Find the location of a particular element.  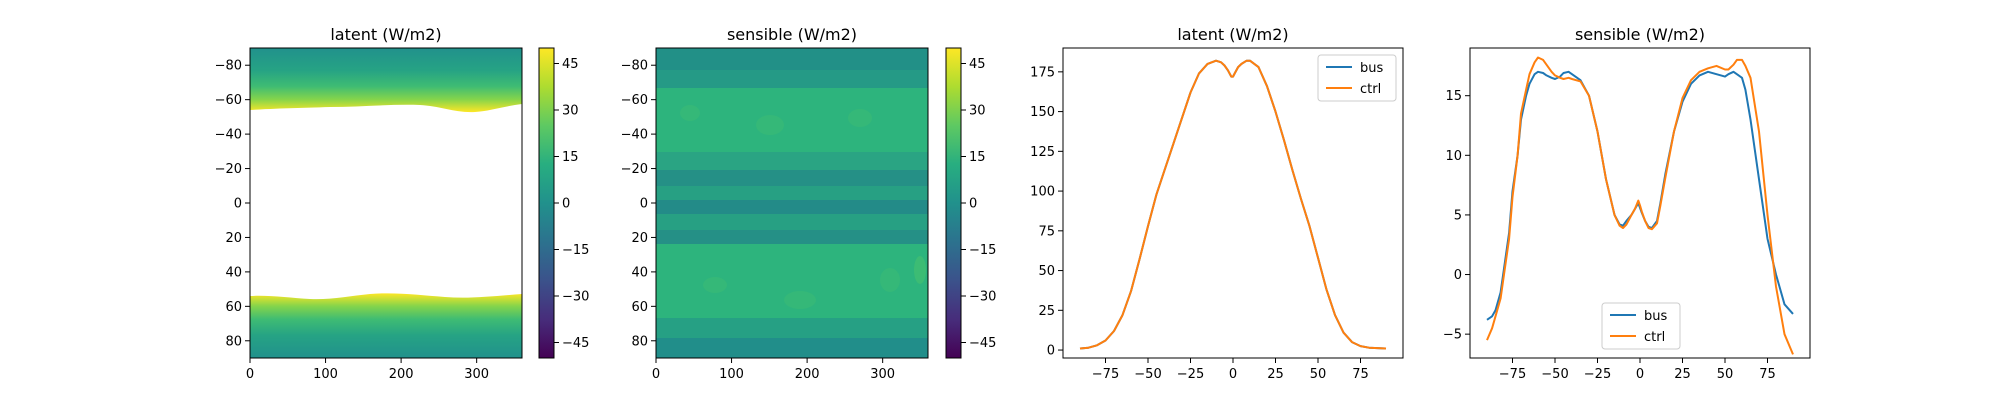

panel-sensible-map-title: sensible (W/m2) is located at coordinates (792, 34).